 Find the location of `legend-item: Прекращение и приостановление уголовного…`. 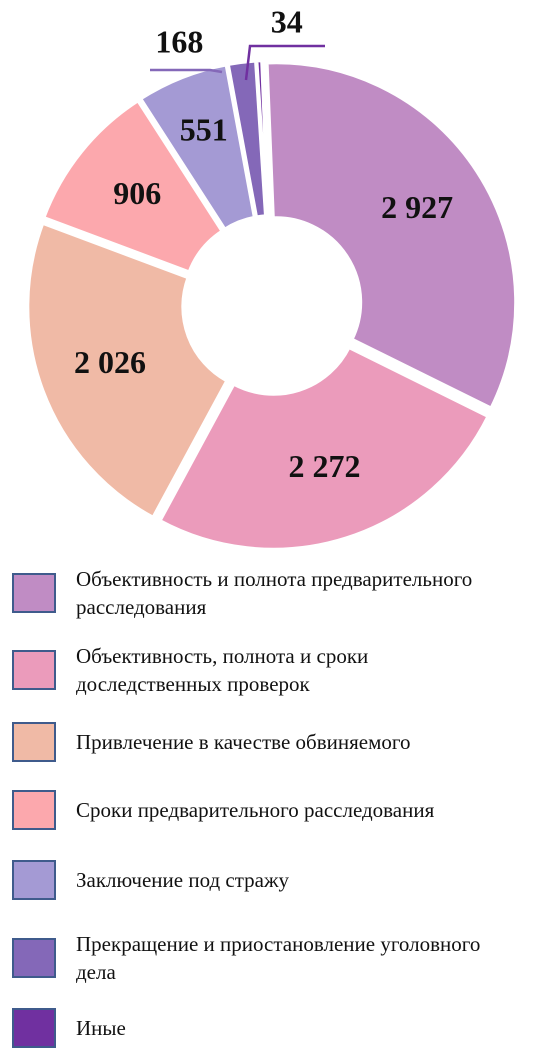

legend-item: Прекращение и приостановление уголовного… is located at coordinates (254, 958).